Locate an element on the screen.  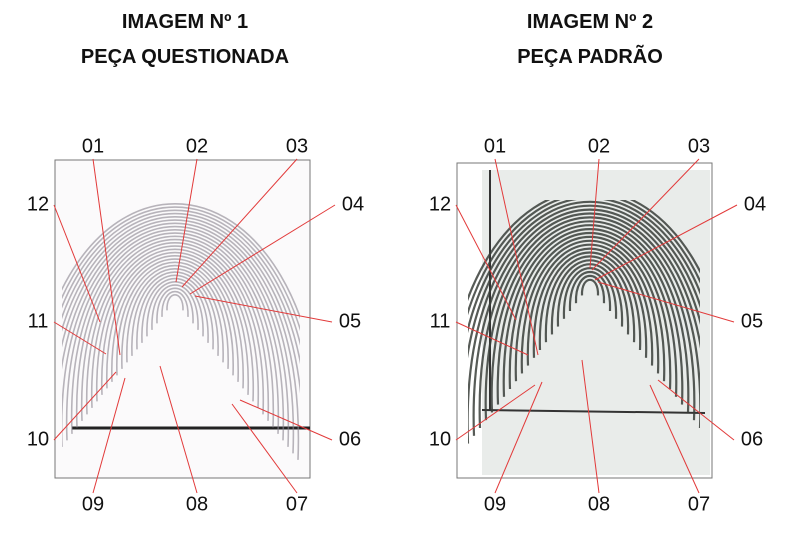
panel-subtitle: PEÇA PADRÃO is located at coordinates (590, 56).